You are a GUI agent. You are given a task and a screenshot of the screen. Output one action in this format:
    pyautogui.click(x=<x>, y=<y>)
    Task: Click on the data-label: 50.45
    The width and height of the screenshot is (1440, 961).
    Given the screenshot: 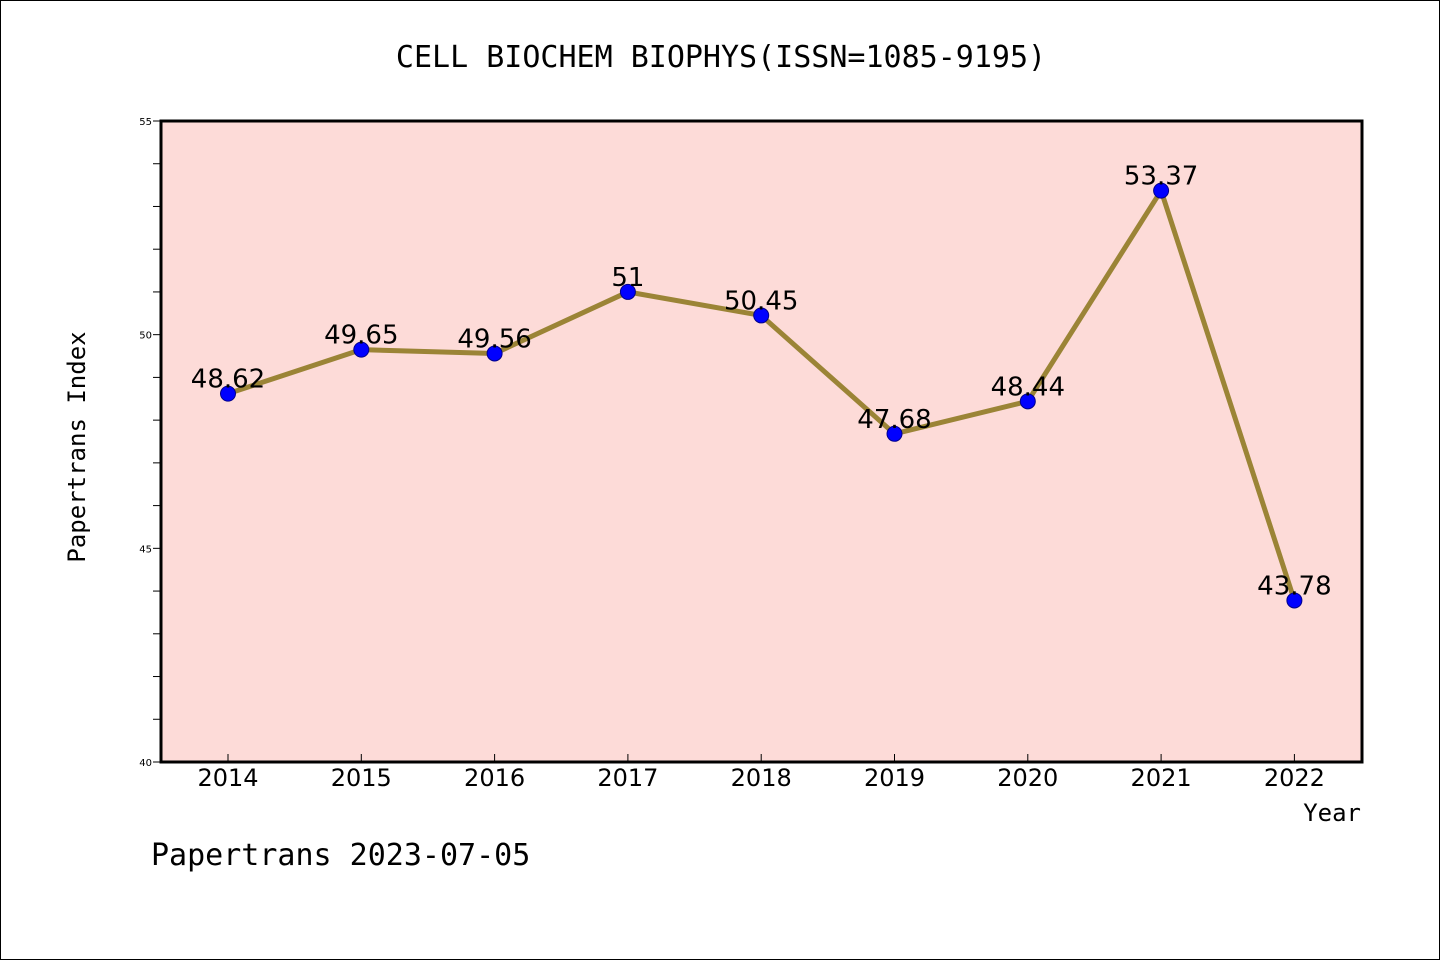 What is the action you would take?
    pyautogui.click(x=761, y=301)
    